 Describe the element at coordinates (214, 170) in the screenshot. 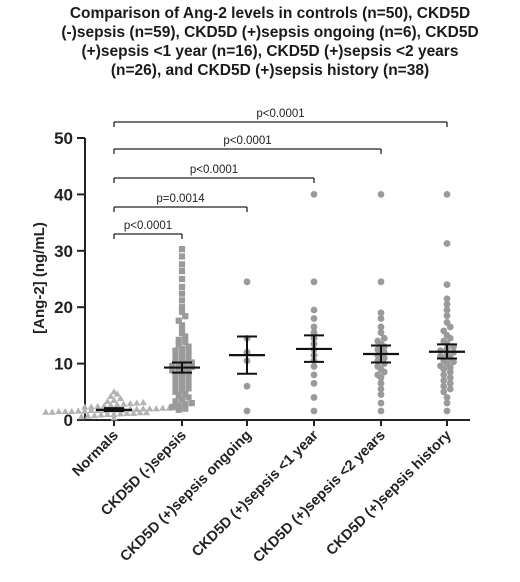

I see `p-value-label: p<0.0001` at that location.